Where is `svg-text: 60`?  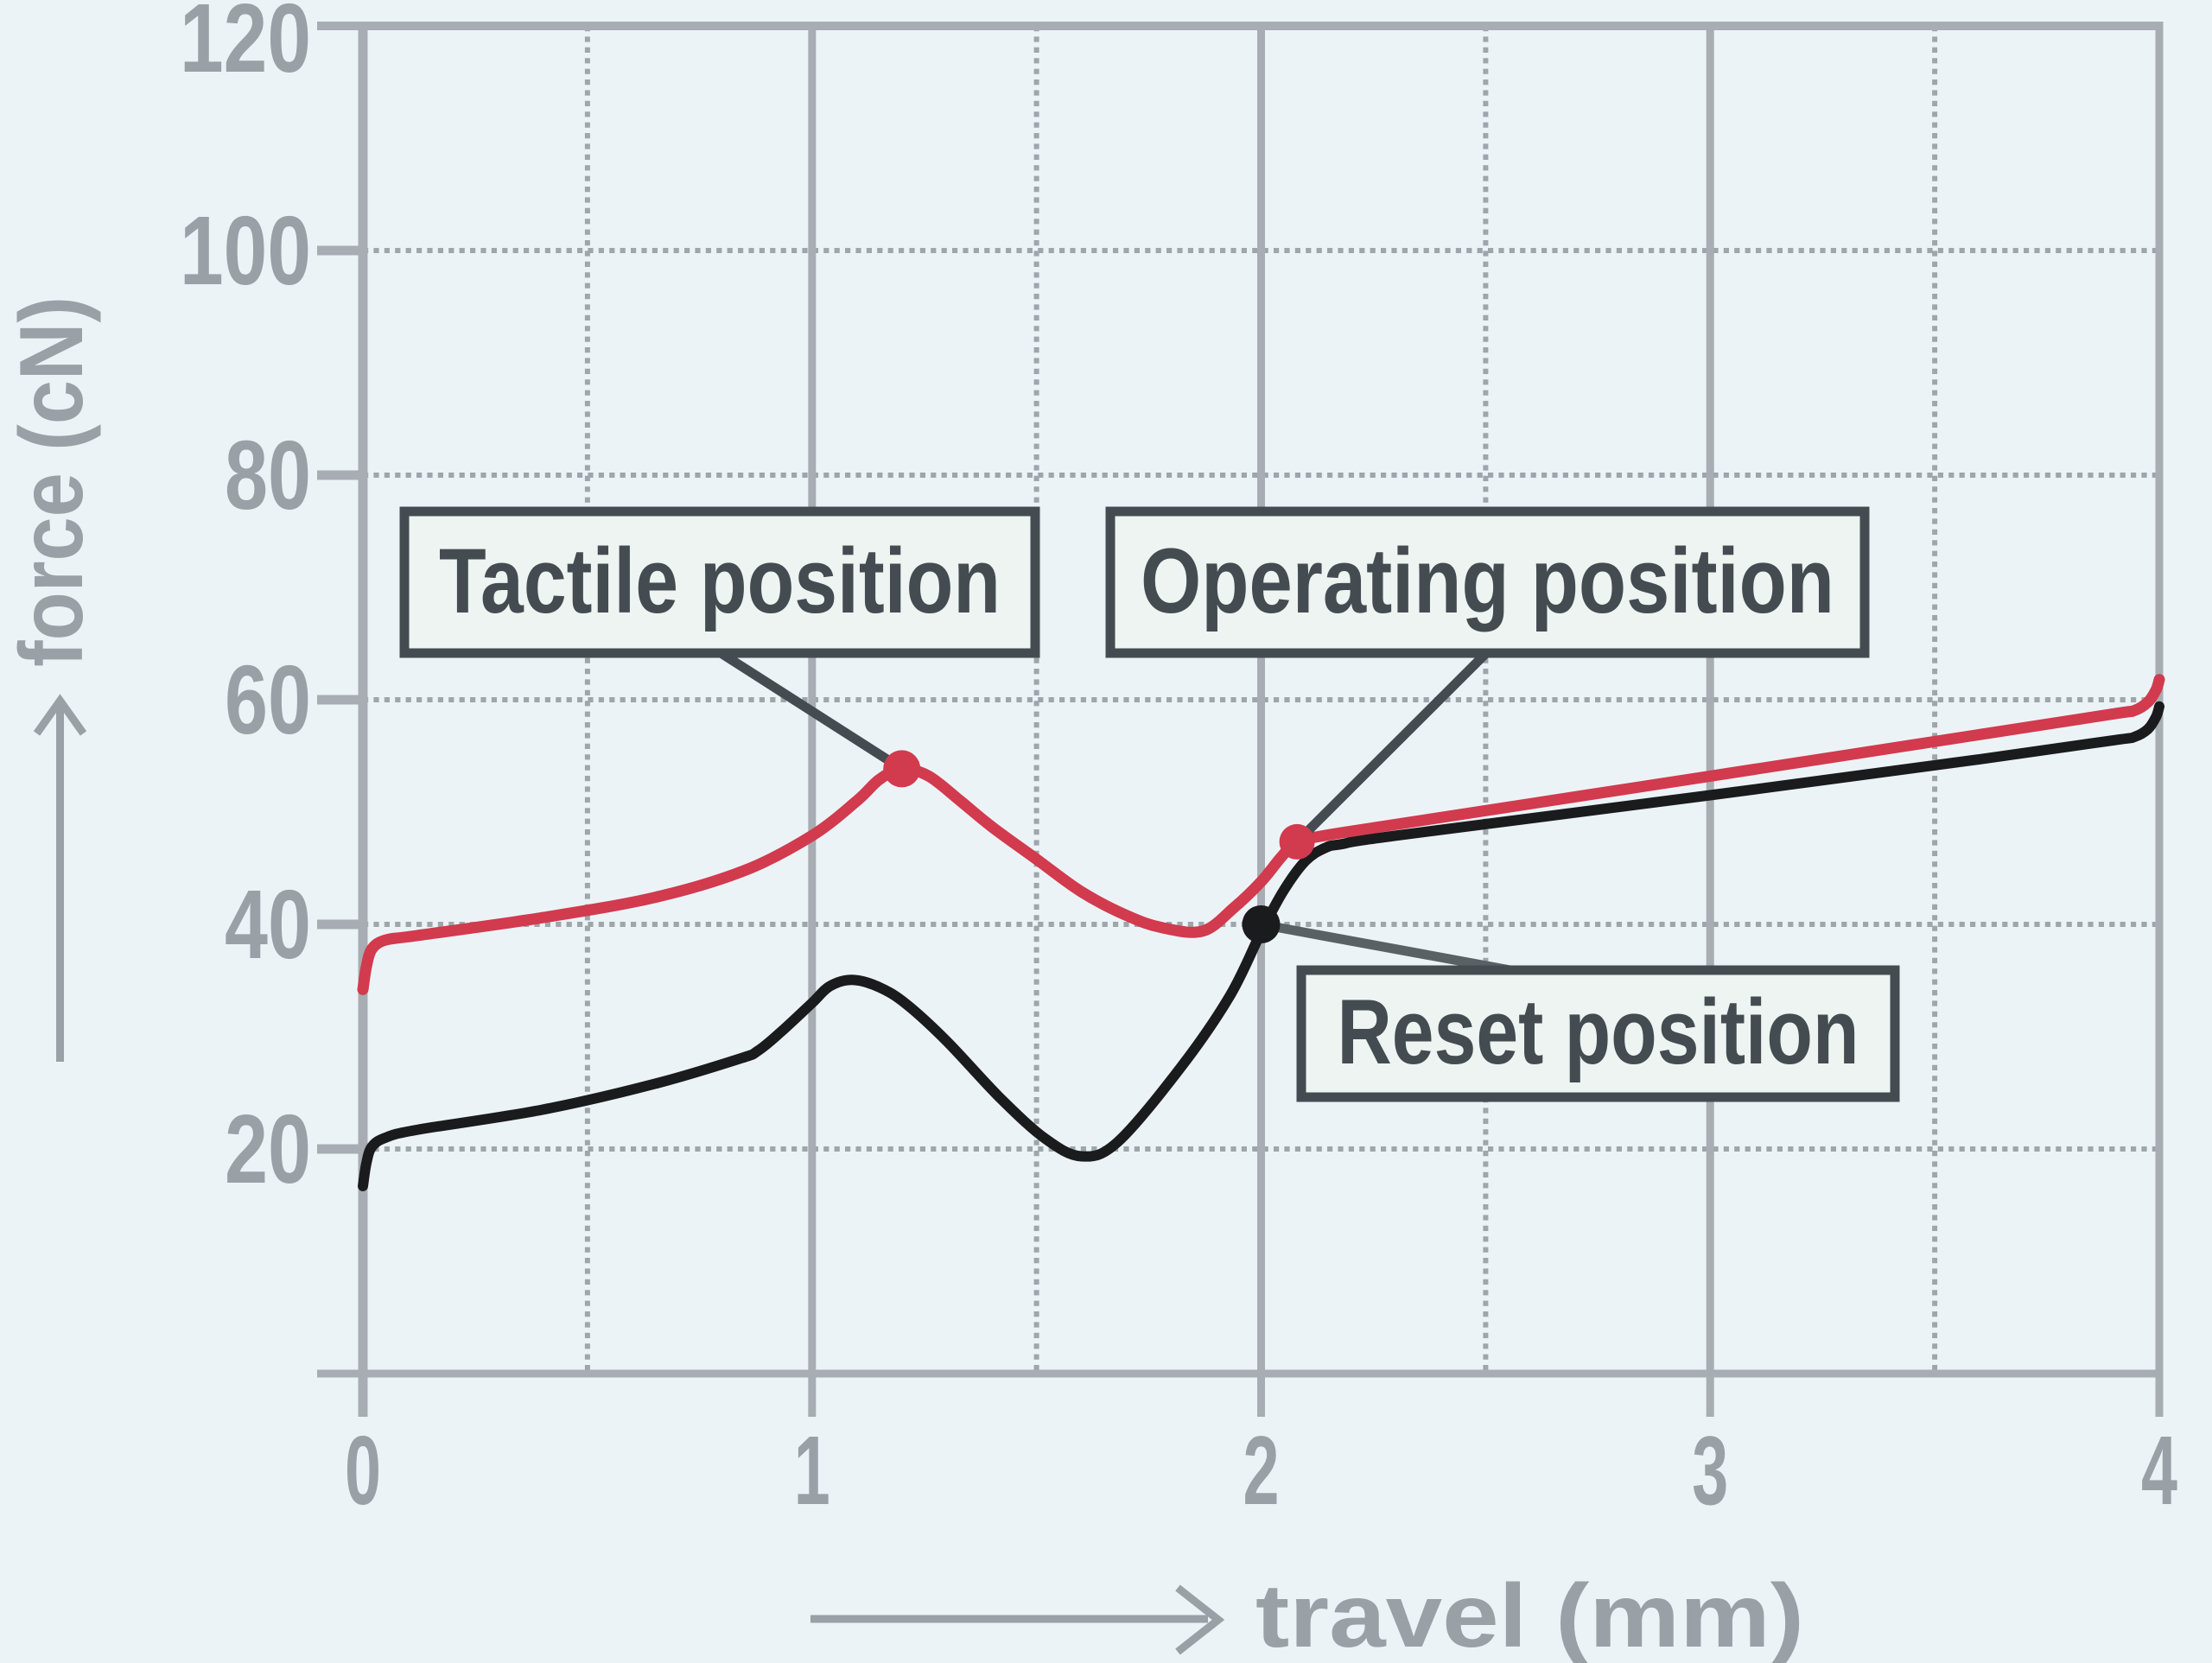
svg-text: 60 is located at coordinates (268, 699).